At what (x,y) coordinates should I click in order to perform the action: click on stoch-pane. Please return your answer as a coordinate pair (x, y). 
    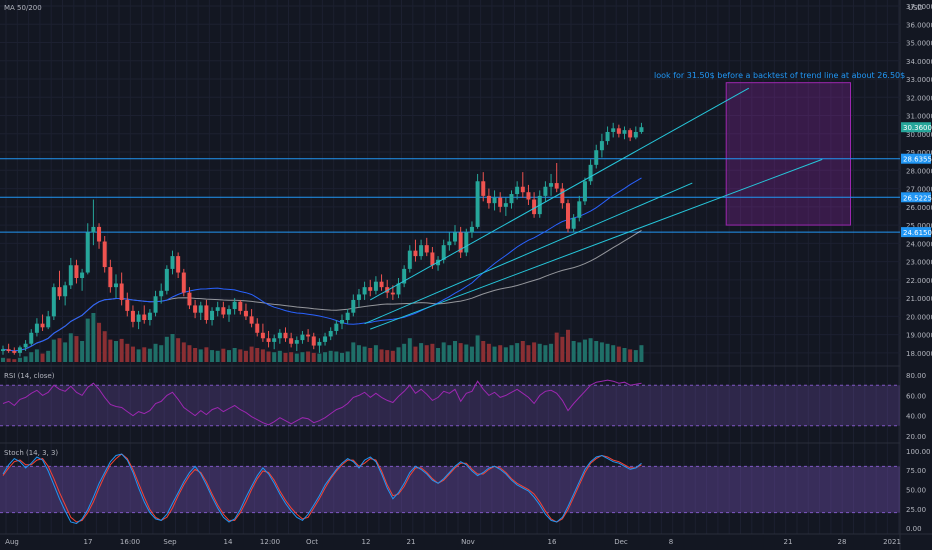
    Looking at the image, I should click on (450, 489).